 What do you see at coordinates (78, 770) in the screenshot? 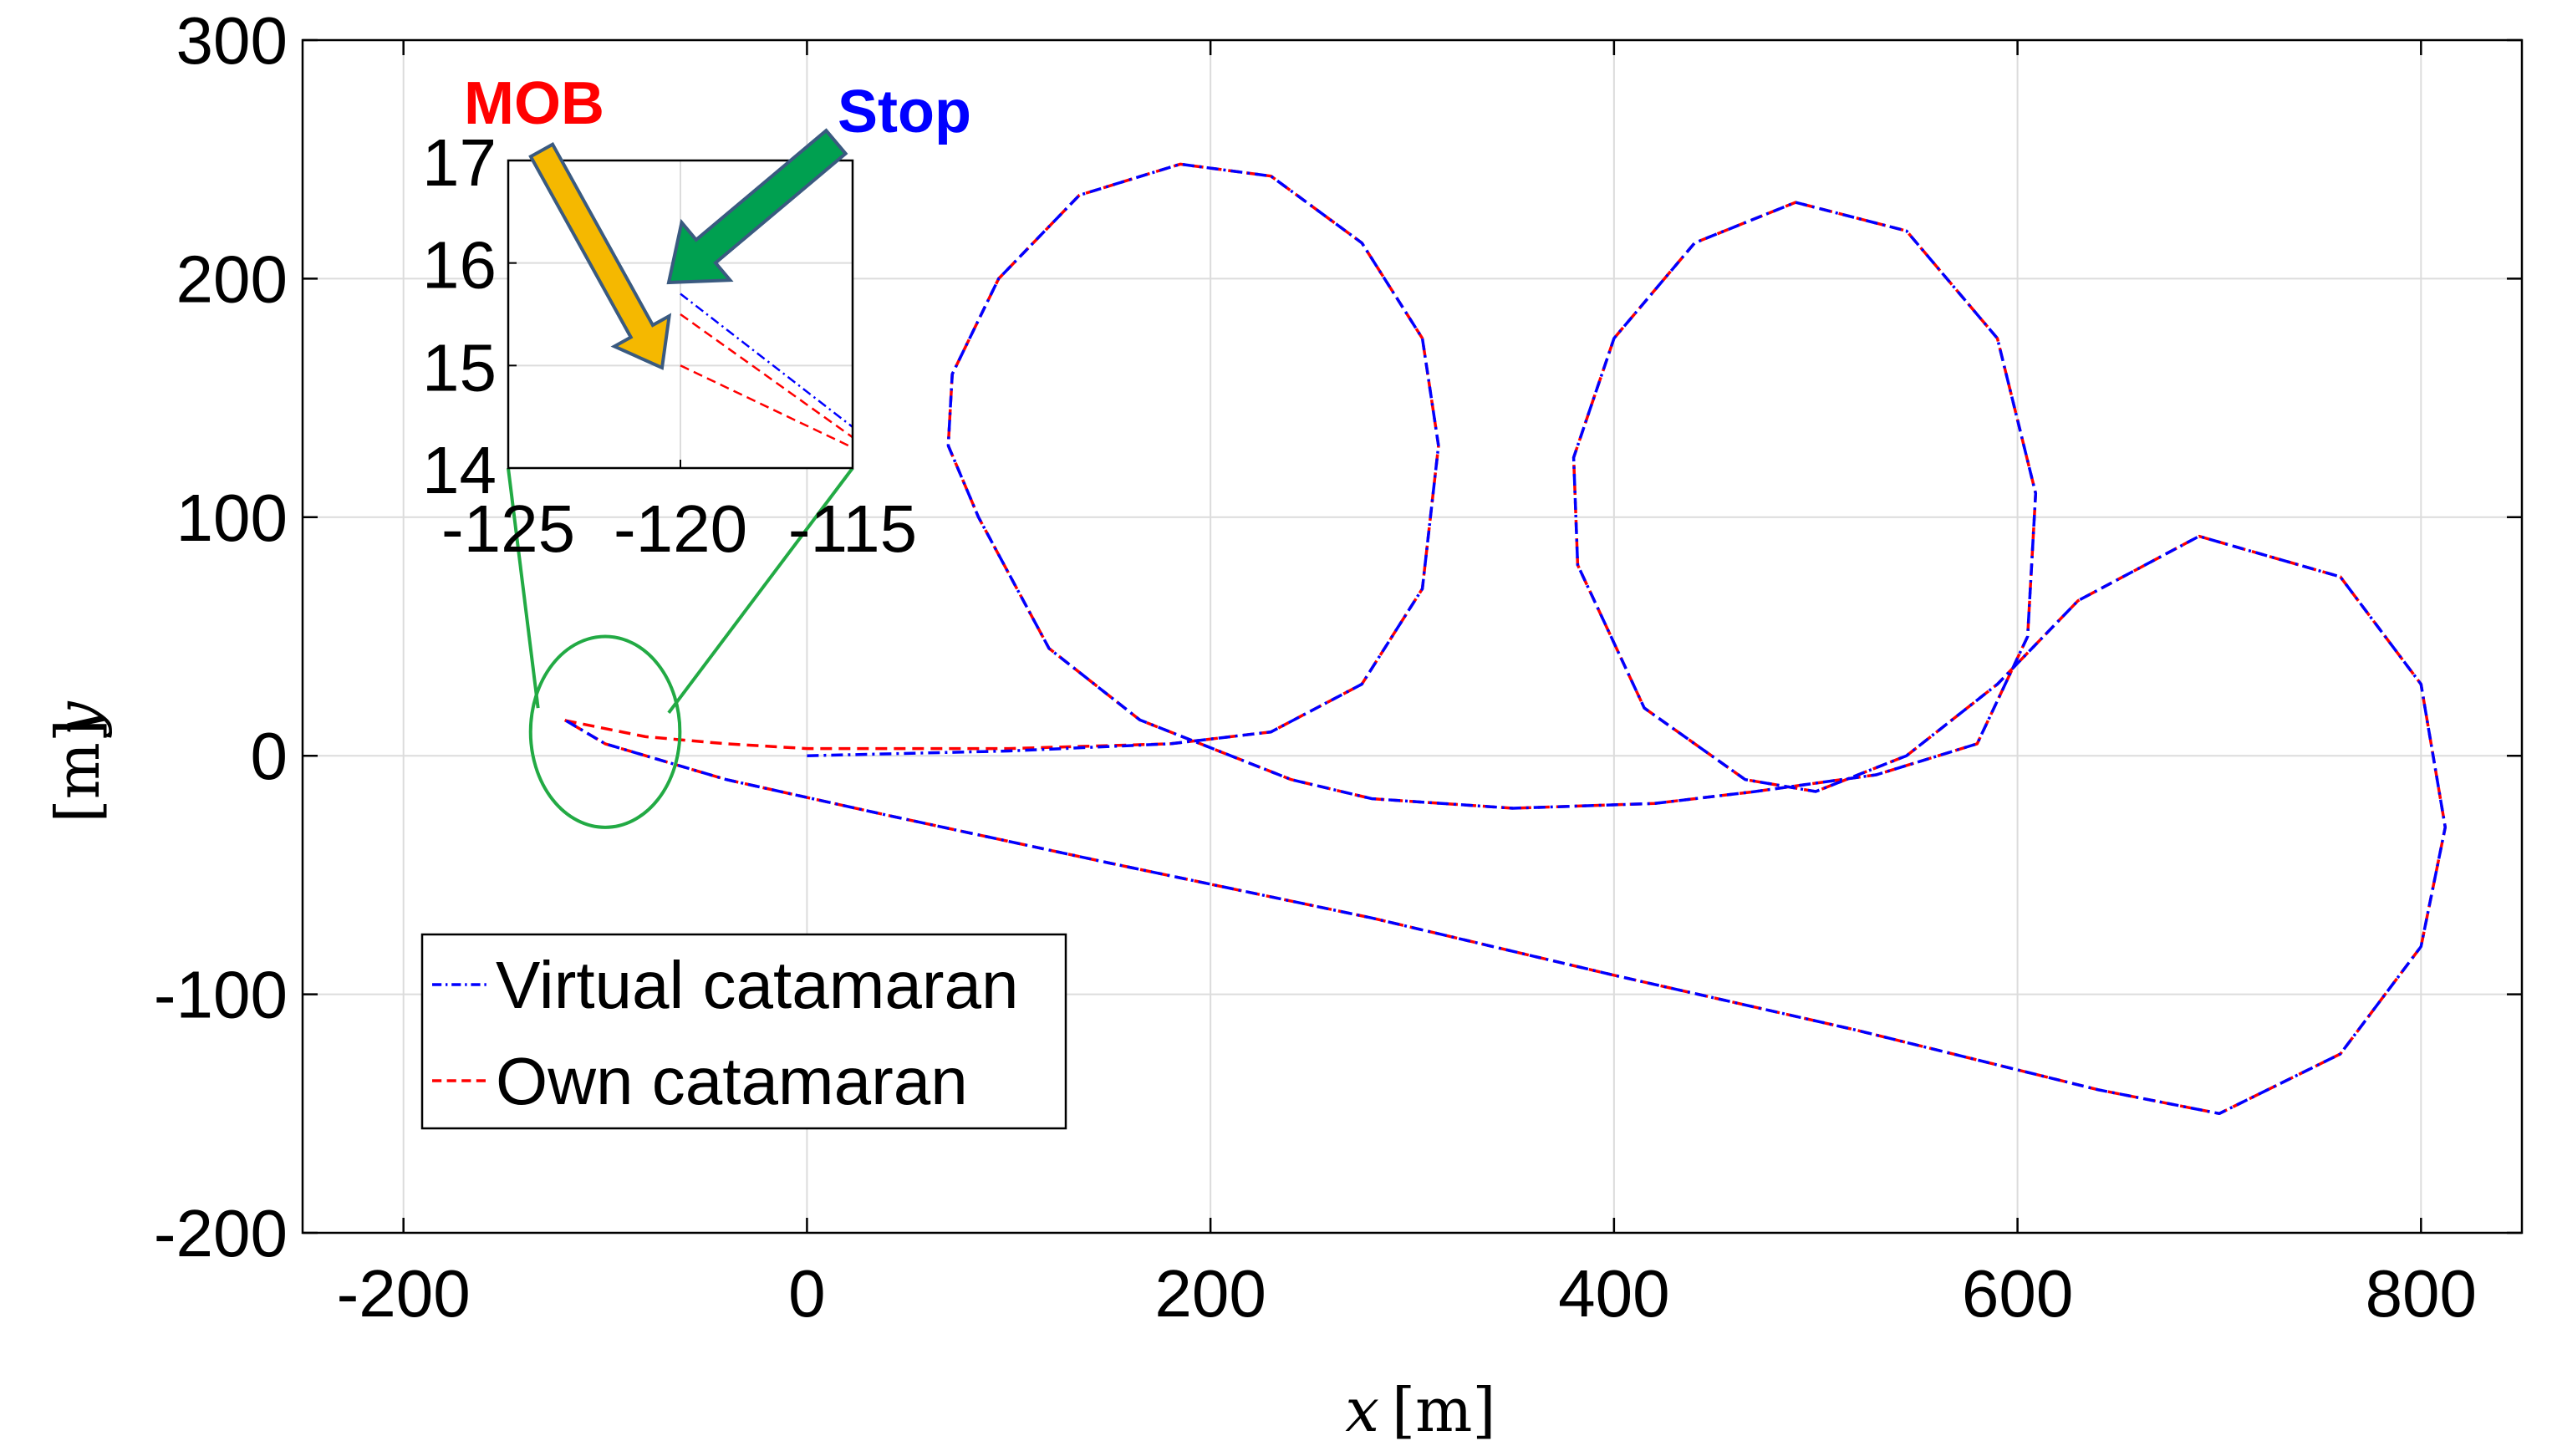
I see `y-axis-label-unit: [m]` at bounding box center [78, 770].